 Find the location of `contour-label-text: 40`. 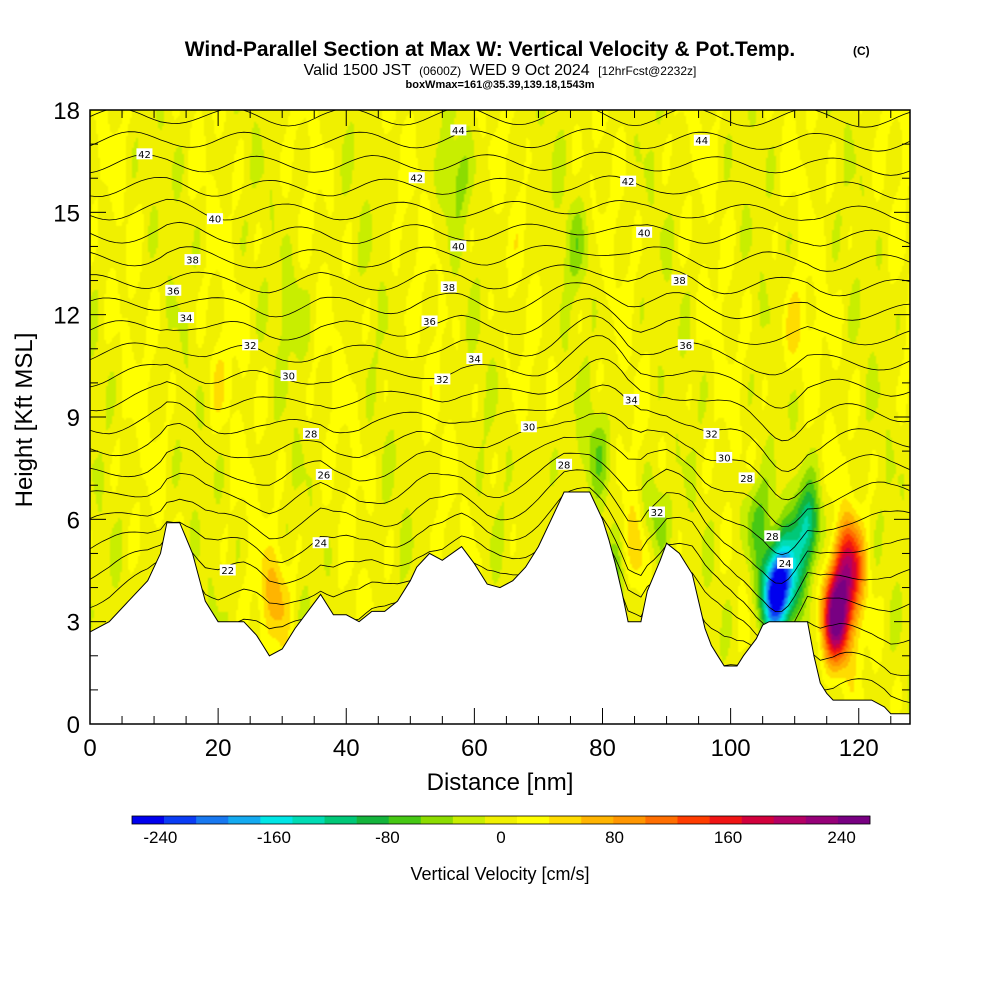

contour-label-text: 40 is located at coordinates (644, 233).